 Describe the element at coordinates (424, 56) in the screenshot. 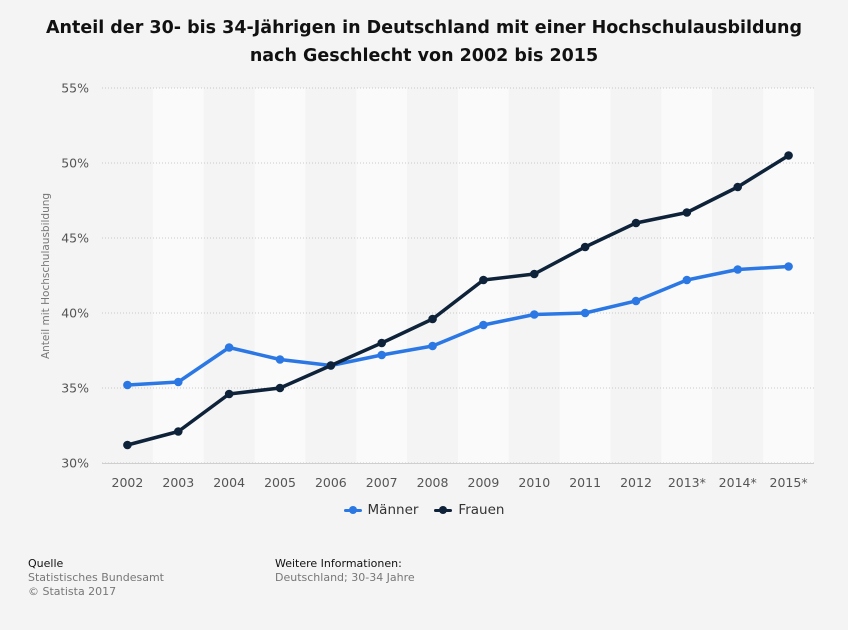

I see `chart-title-line-2: nach Geschlecht von 2002 bis 2015` at that location.